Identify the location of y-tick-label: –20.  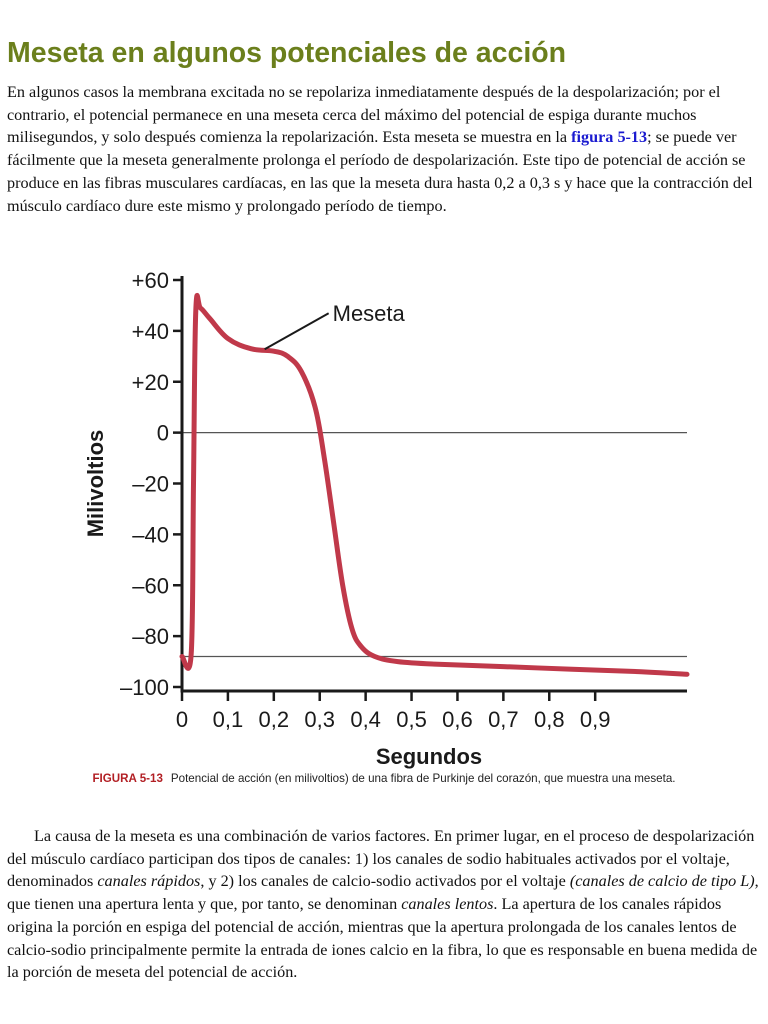
(150, 484).